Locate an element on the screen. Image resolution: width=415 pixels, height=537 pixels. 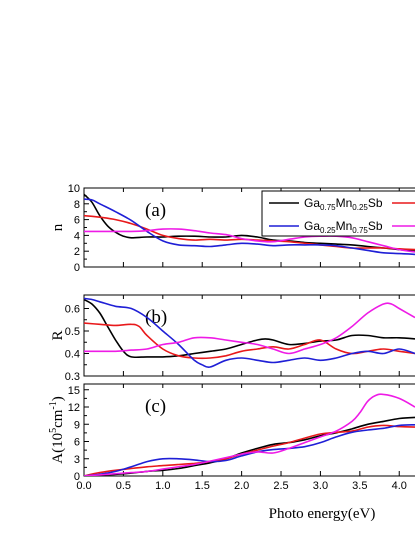
y-tick-label: 0.3 is located at coordinates (72, 377).